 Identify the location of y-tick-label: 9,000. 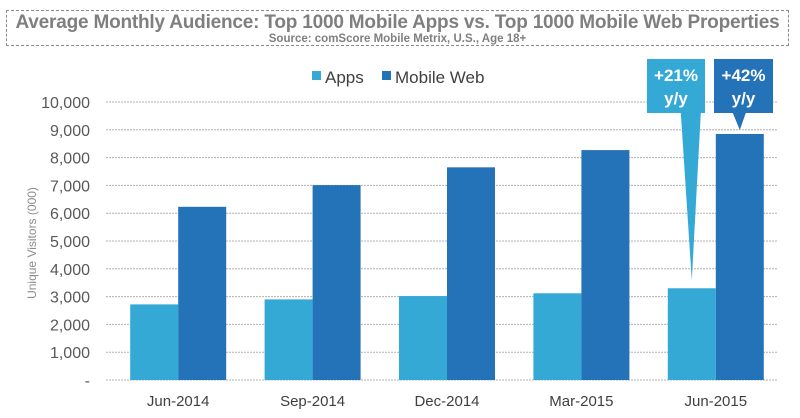
(70, 131).